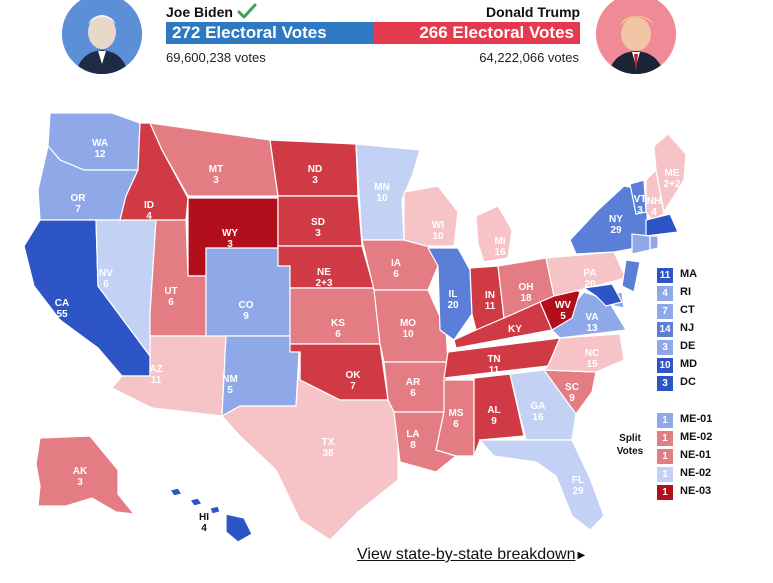  What do you see at coordinates (676, 347) in the screenshot?
I see `small-state-row: 3 DE` at bounding box center [676, 347].